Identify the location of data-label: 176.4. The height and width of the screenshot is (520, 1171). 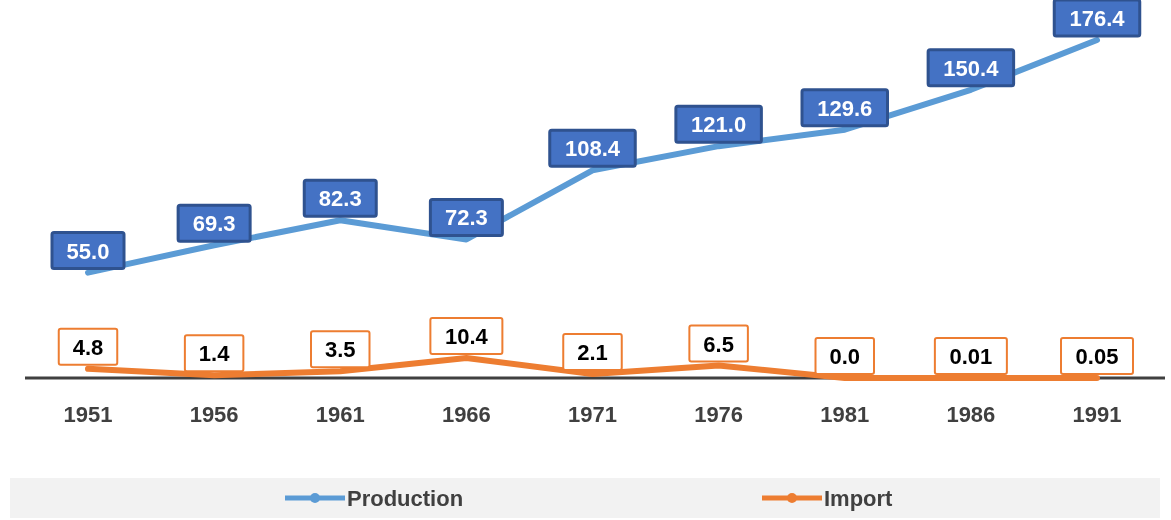
(1097, 18).